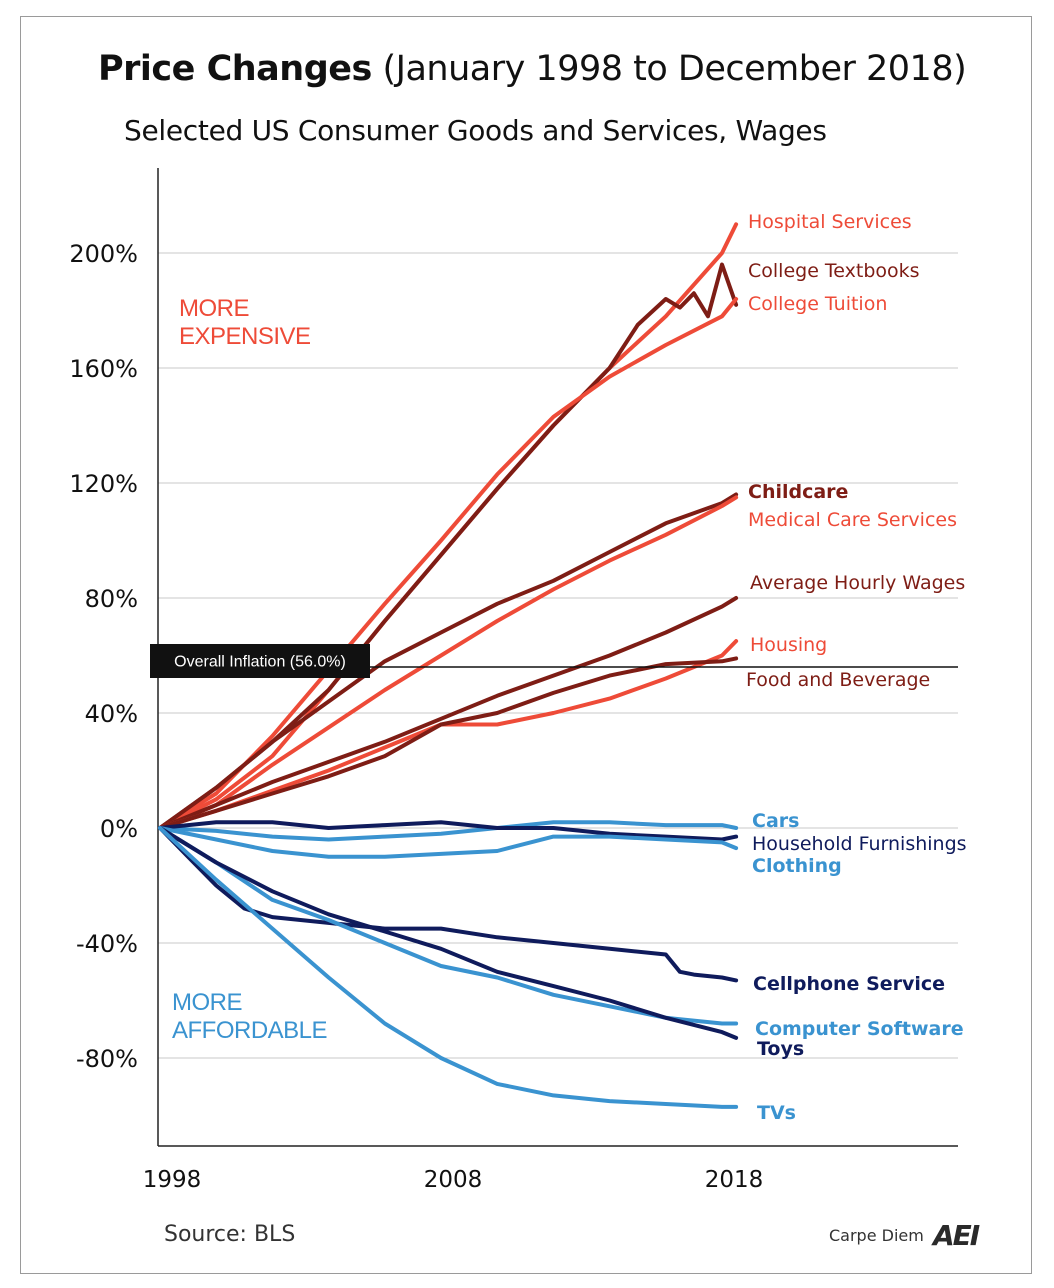  What do you see at coordinates (669, 69) in the screenshot?
I see `chart-title-rest: (January 1998 to December 2018)` at bounding box center [669, 69].